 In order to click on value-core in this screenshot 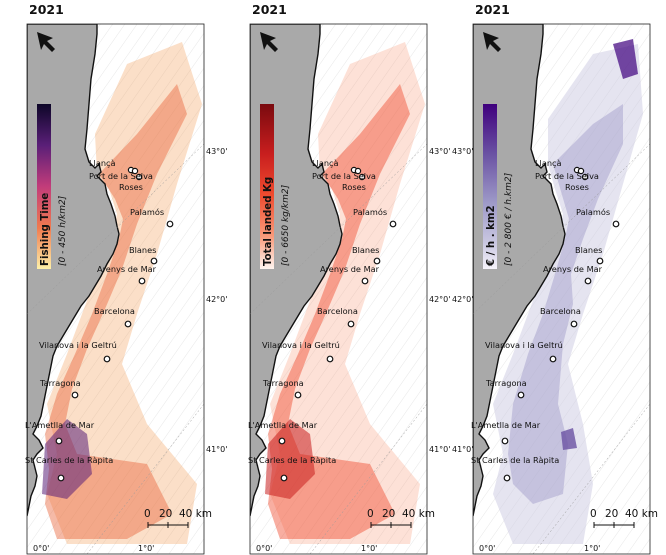, I will do `click(565, 304)`.